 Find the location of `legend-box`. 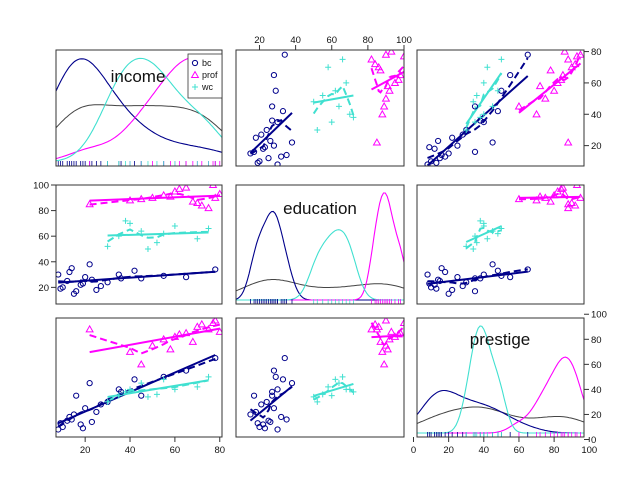

legend-box is located at coordinates (205, 76).